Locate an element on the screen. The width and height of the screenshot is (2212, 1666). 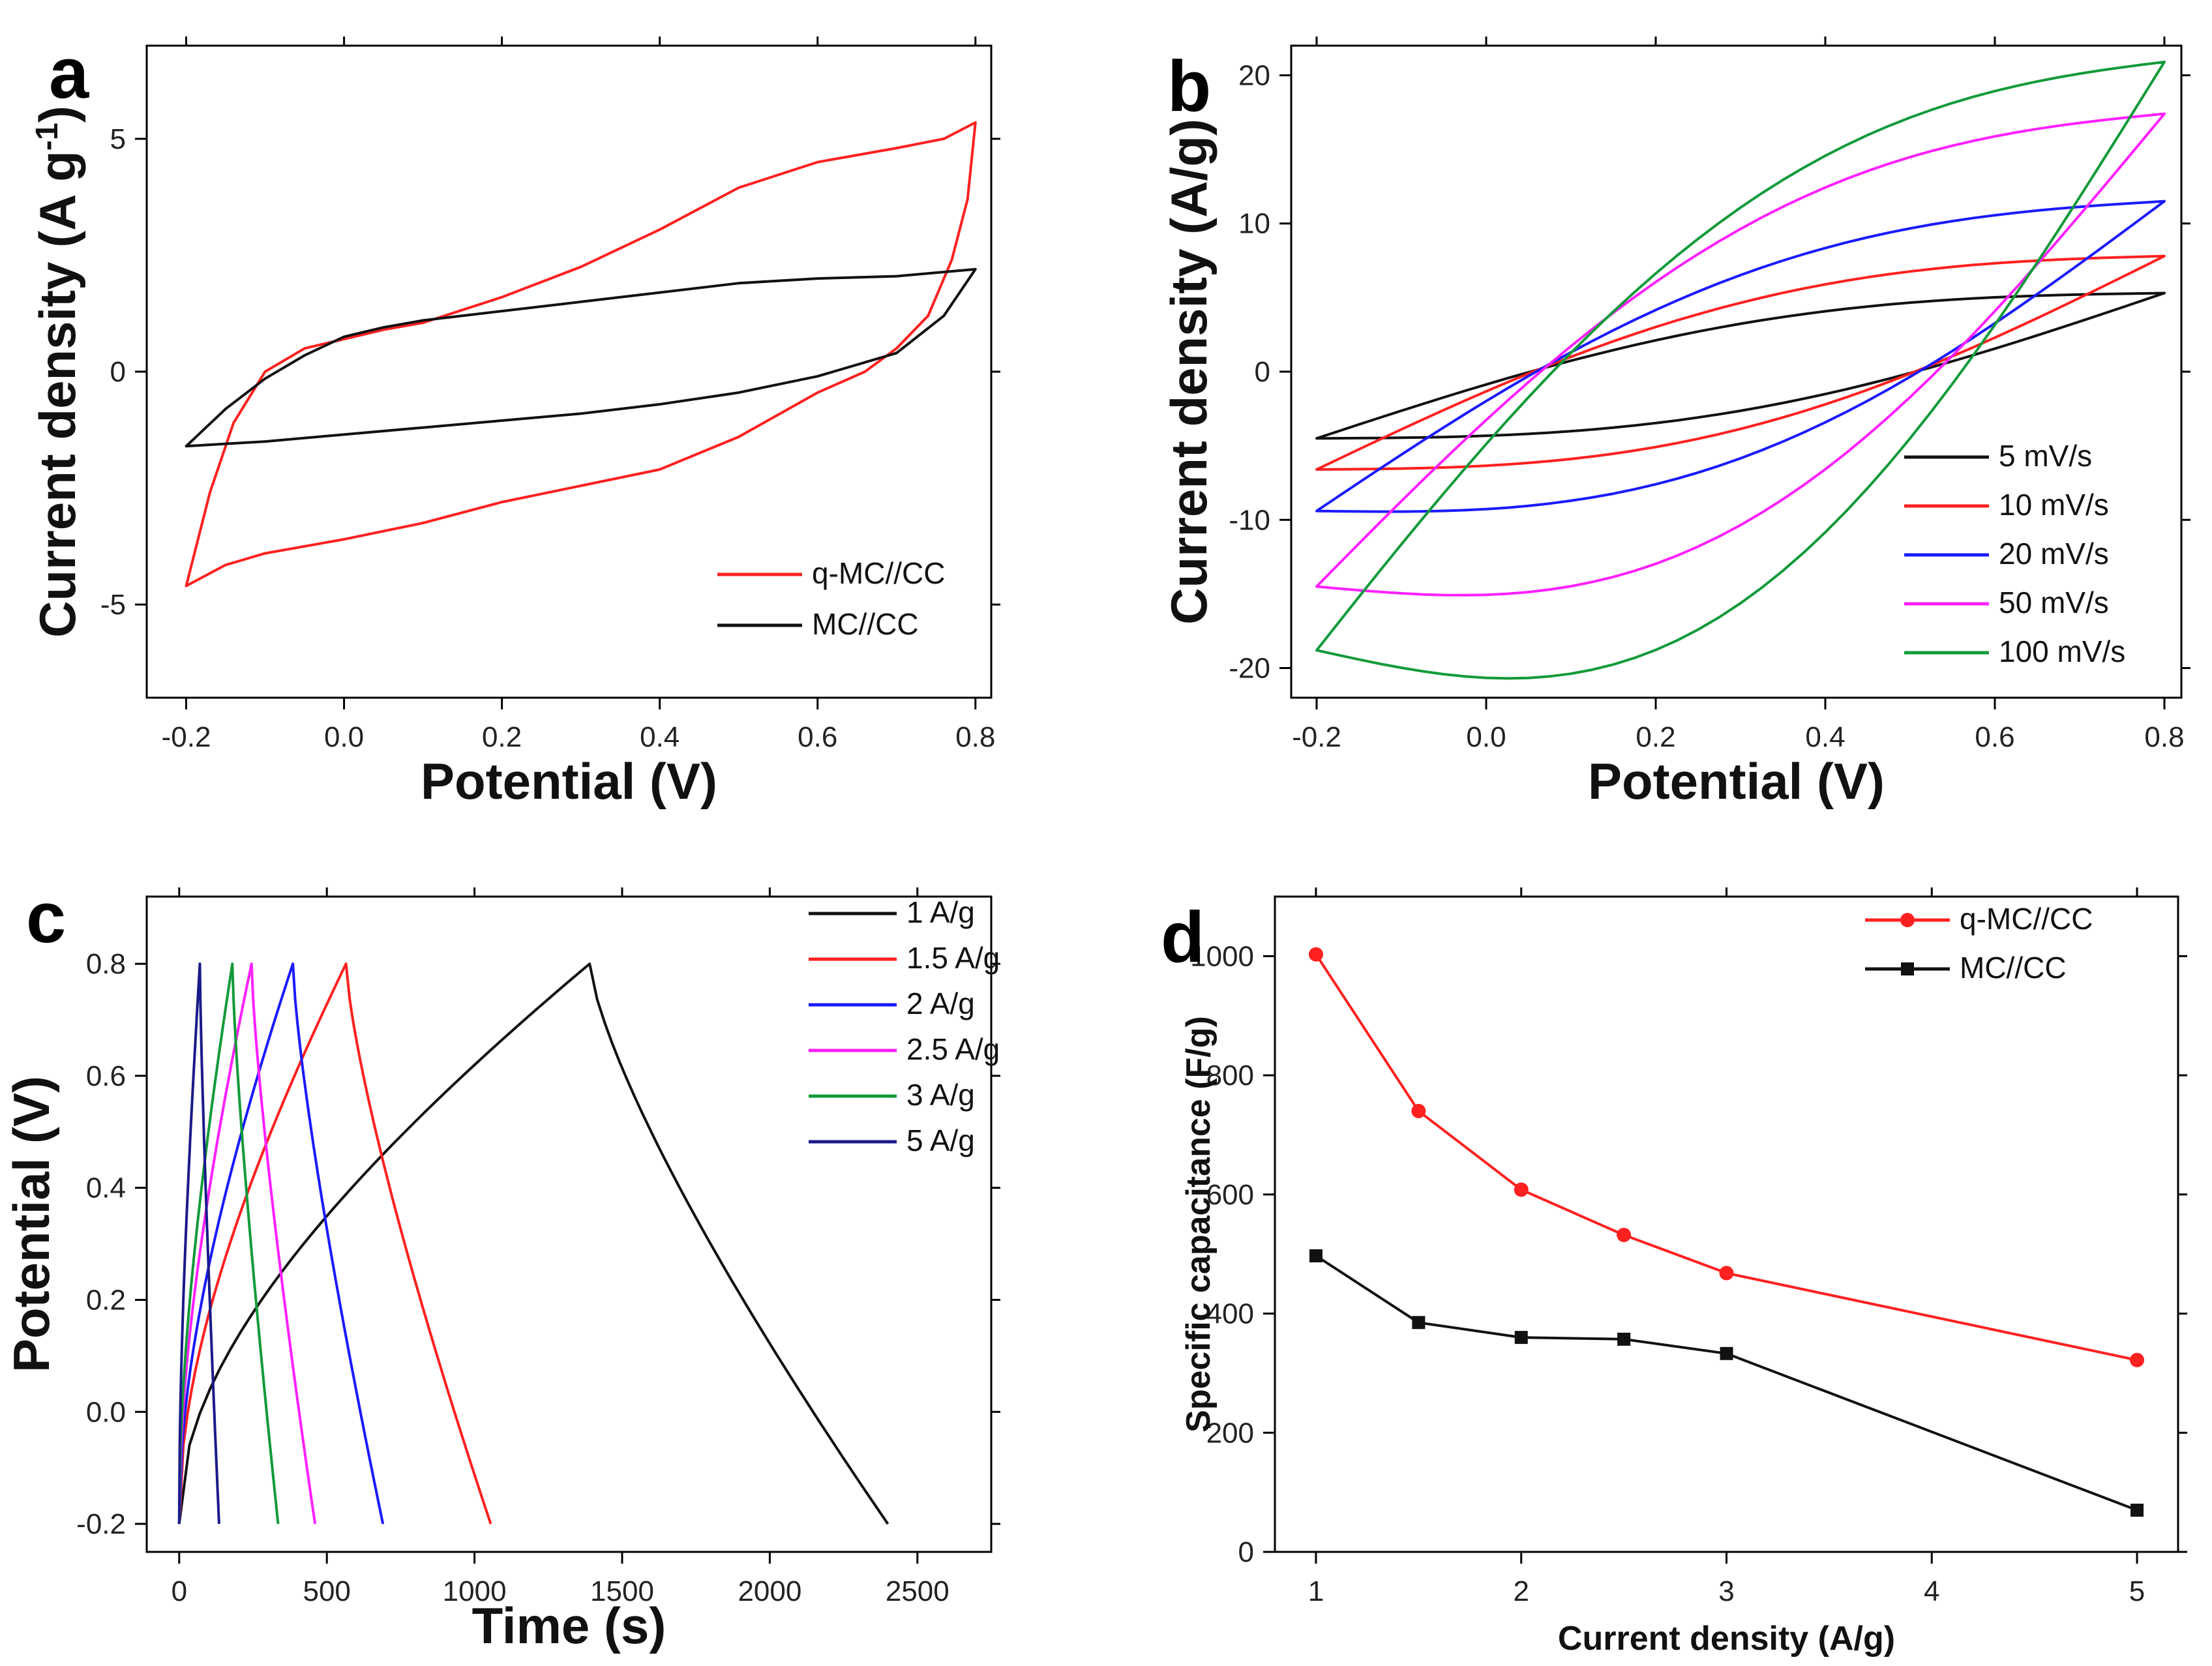
y-tick-label: 600 is located at coordinates (1230, 1195).